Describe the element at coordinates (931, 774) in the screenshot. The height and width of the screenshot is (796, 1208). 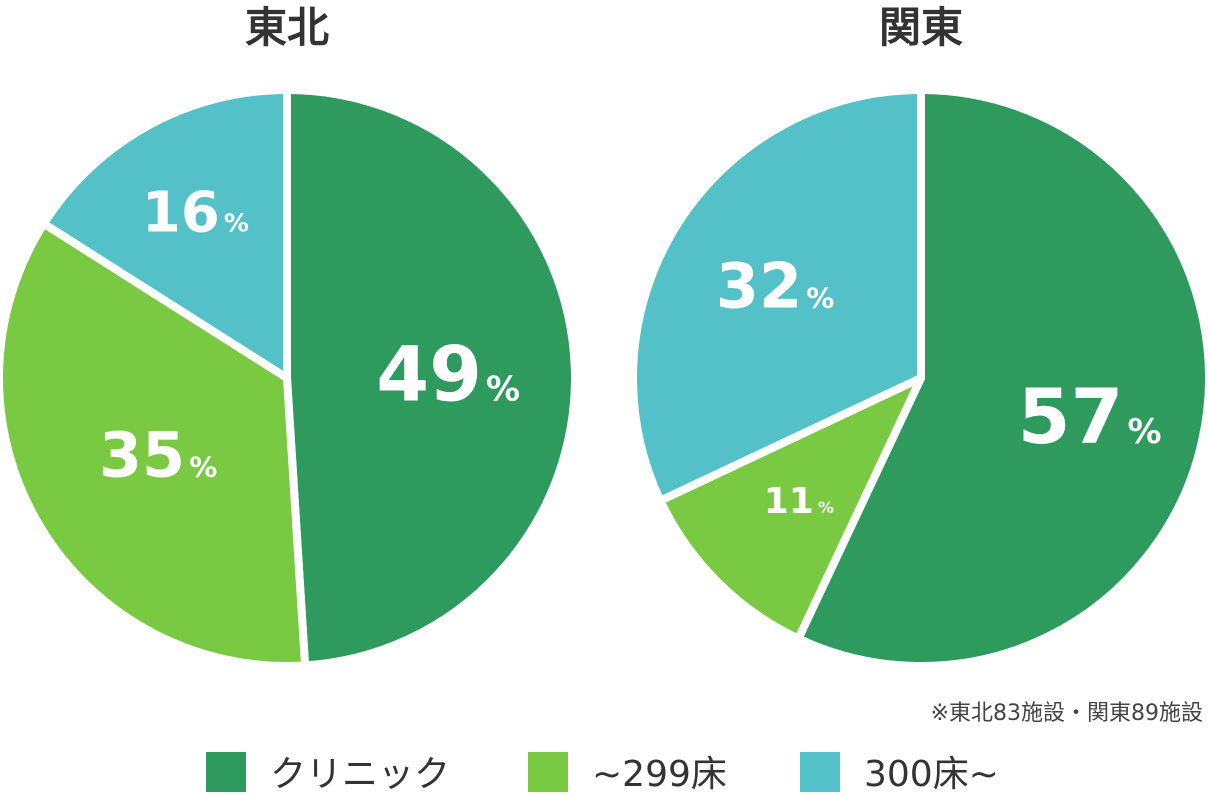
I see `legend-label-2: 300床~` at that location.